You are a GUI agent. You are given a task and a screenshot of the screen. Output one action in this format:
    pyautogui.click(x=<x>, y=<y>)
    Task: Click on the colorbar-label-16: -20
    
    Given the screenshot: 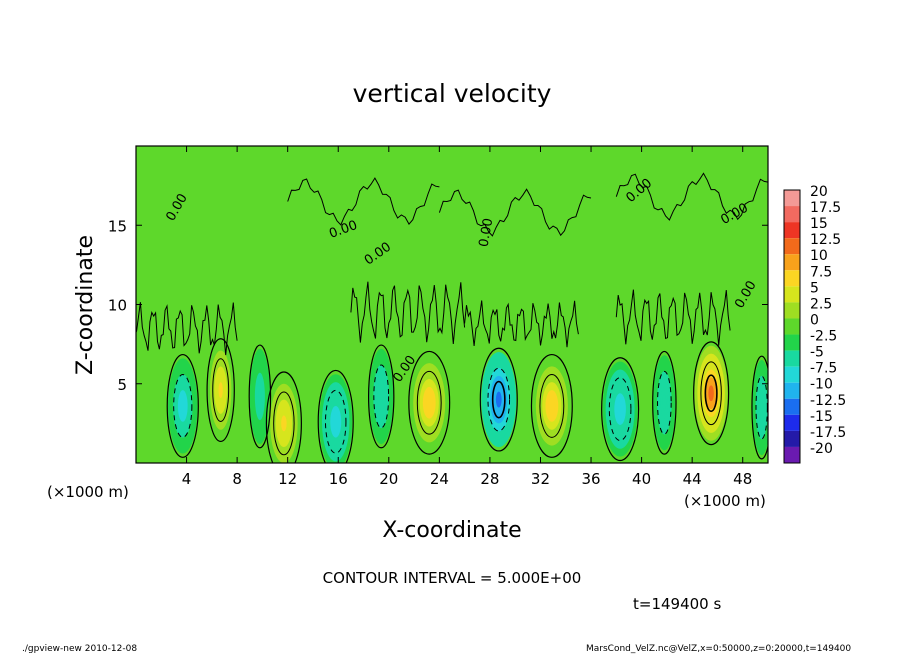 What is the action you would take?
    pyautogui.click(x=821, y=449)
    